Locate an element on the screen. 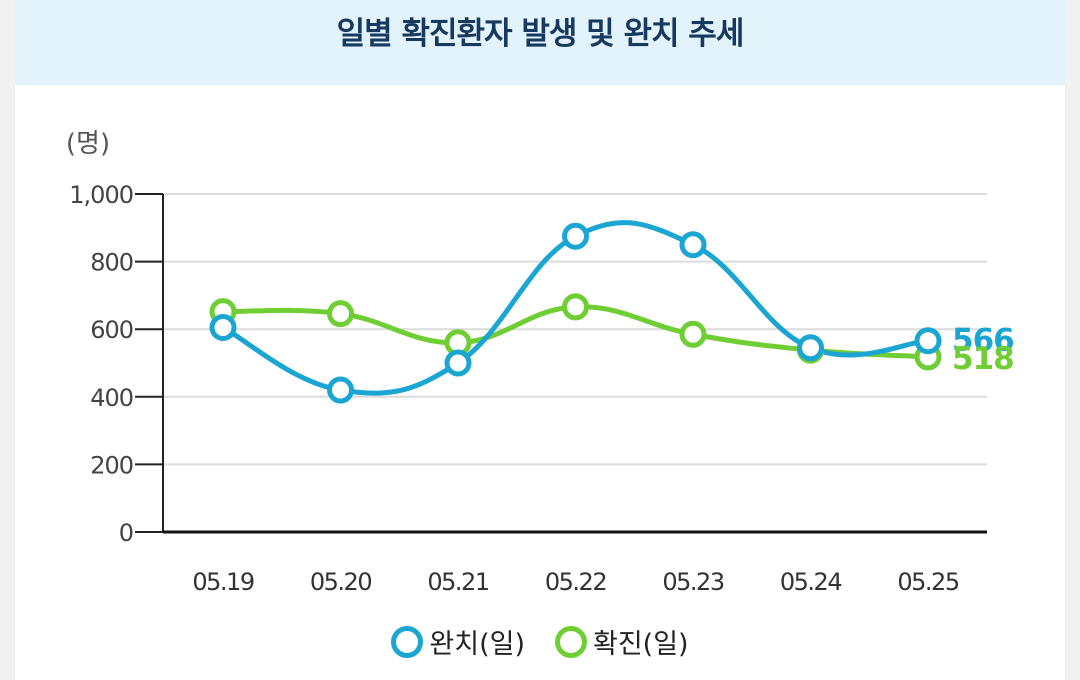  legend-marker-recovered is located at coordinates (407, 641).